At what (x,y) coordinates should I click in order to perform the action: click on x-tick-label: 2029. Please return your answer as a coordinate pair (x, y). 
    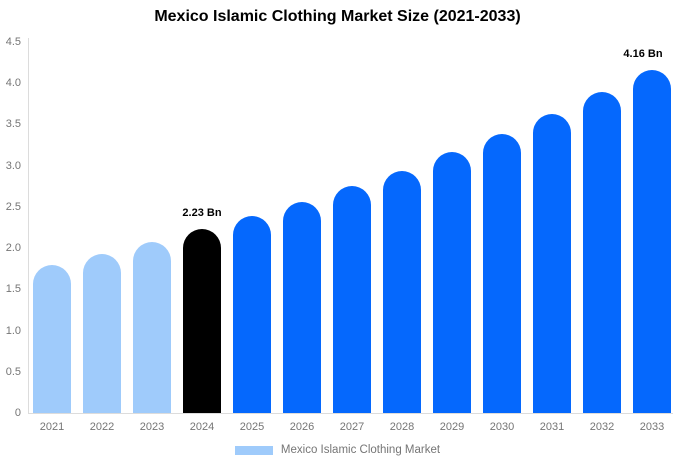
    Looking at the image, I should click on (452, 427).